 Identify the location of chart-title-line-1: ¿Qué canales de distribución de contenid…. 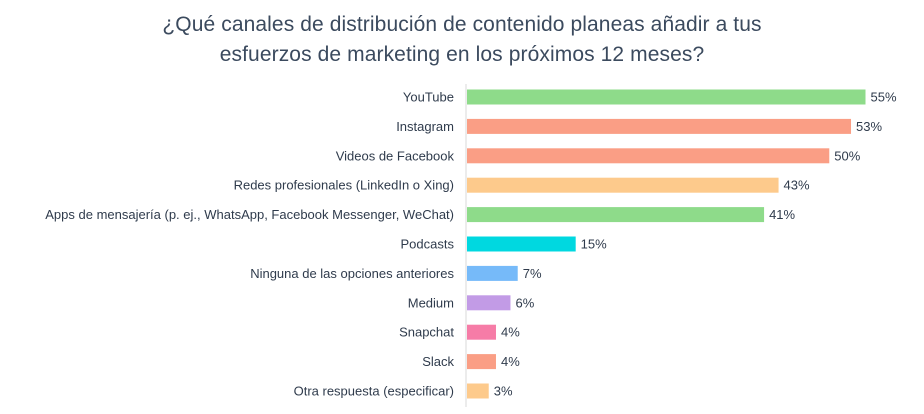
(462, 24).